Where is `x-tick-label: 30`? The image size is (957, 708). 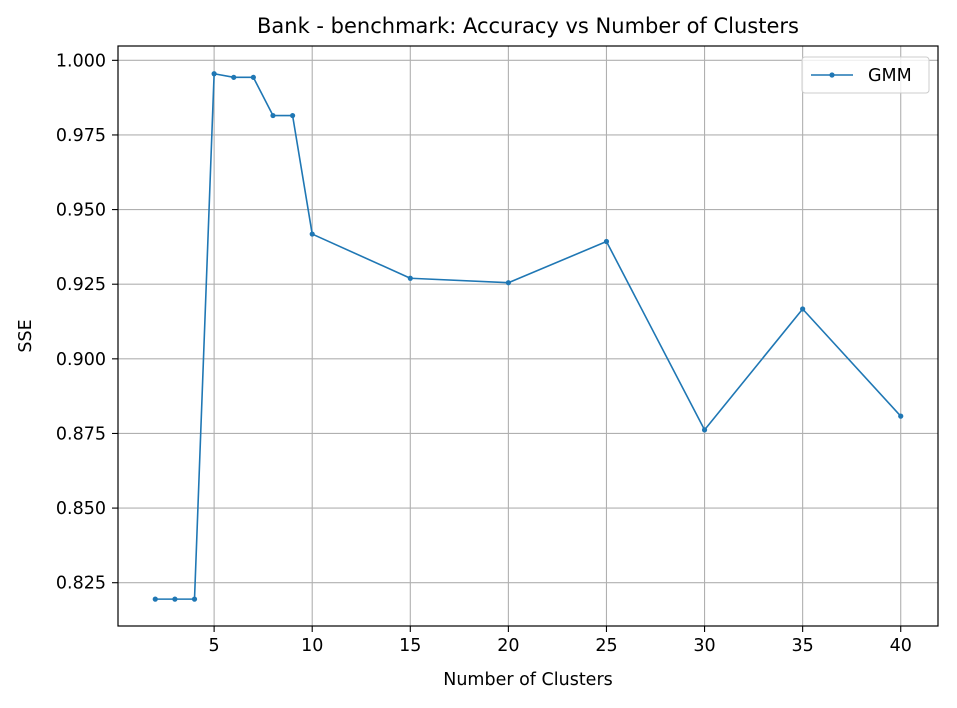
x-tick-label: 30 is located at coordinates (704, 646).